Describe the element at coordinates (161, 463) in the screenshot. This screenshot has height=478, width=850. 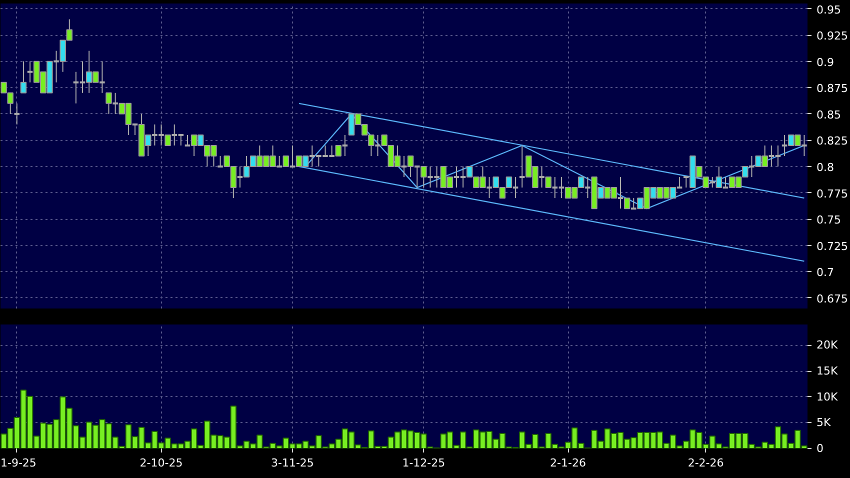
I see `x-tick-label: 2-10-25` at that location.